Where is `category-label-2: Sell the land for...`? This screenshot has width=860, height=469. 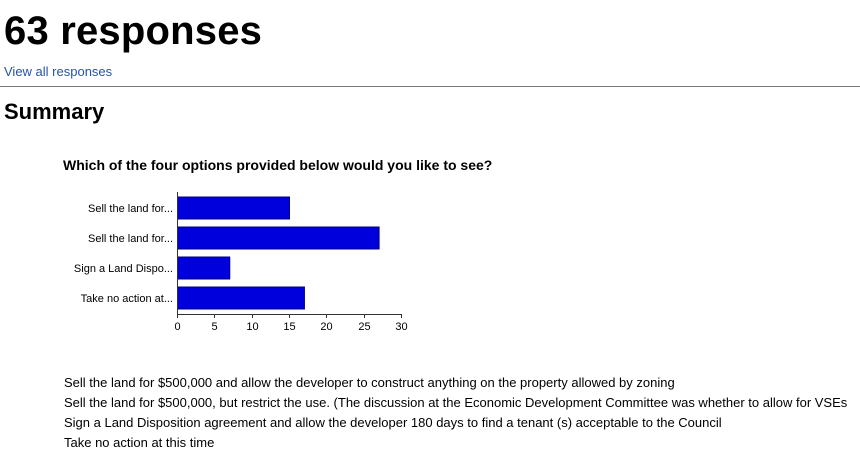 category-label-2: Sell the land for... is located at coordinates (130, 239).